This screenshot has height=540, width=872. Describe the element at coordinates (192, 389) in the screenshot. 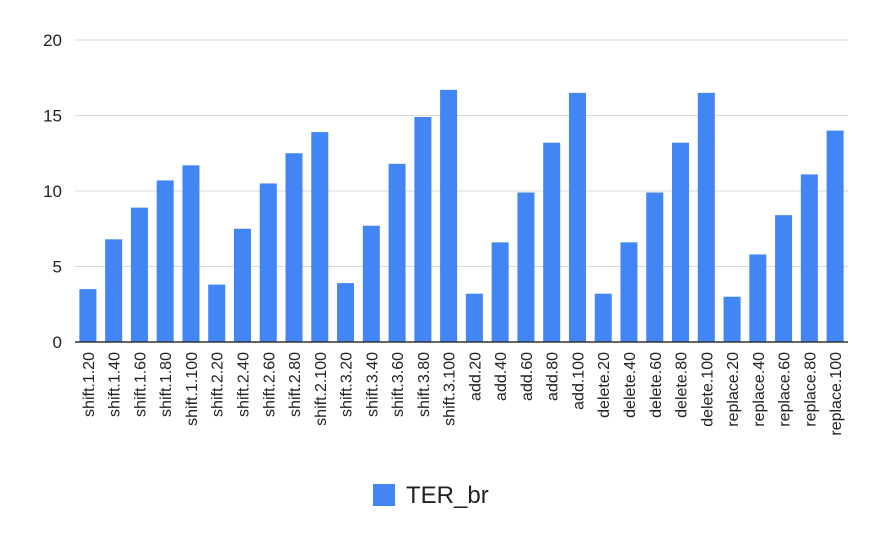

I see `x-tick-label: shift.1.100` at that location.